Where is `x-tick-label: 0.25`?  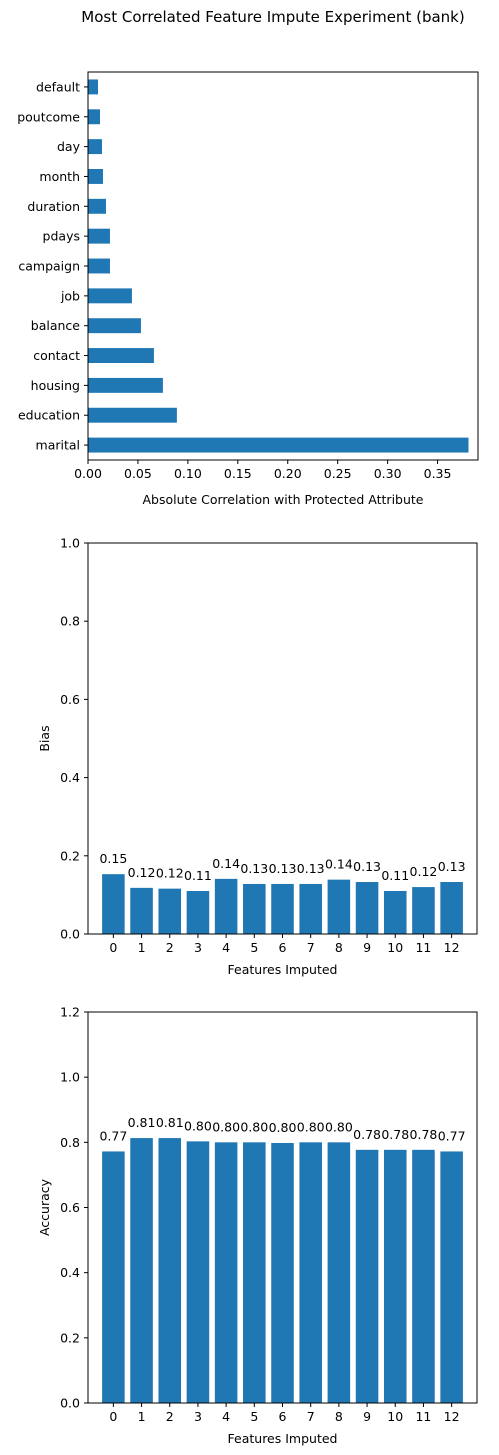
x-tick-label: 0.25 is located at coordinates (338, 473).